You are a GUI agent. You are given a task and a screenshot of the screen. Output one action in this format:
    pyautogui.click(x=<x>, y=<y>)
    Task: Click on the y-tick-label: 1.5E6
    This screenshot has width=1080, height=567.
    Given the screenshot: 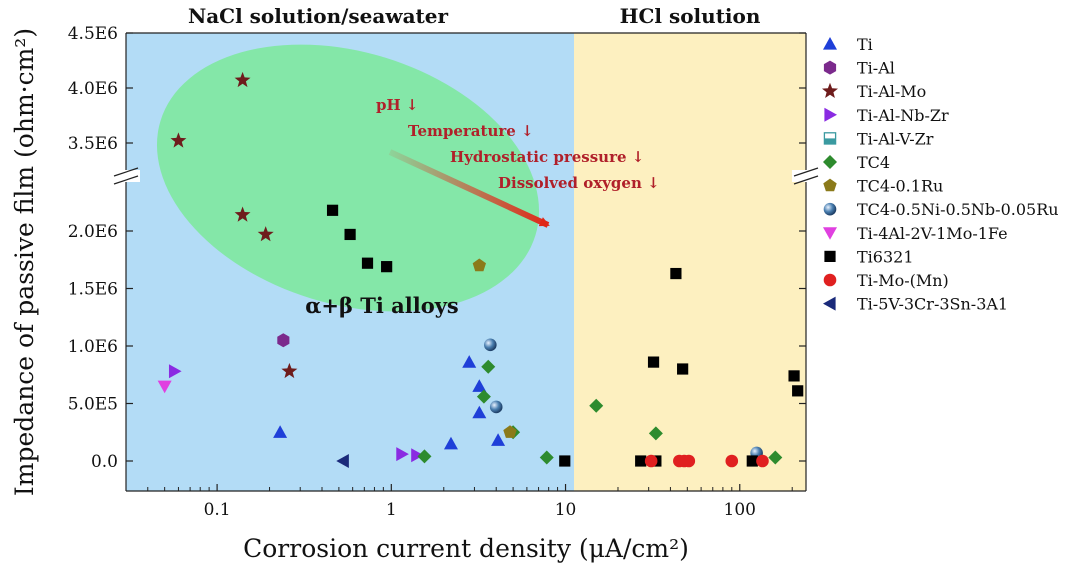 What is the action you would take?
    pyautogui.click(x=93, y=290)
    